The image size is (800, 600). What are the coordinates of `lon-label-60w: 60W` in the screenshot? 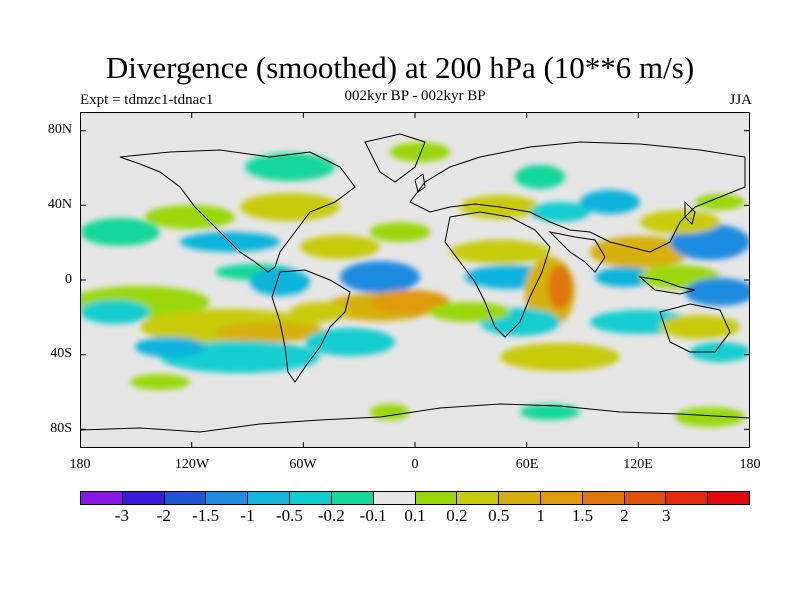 It's located at (303, 464).